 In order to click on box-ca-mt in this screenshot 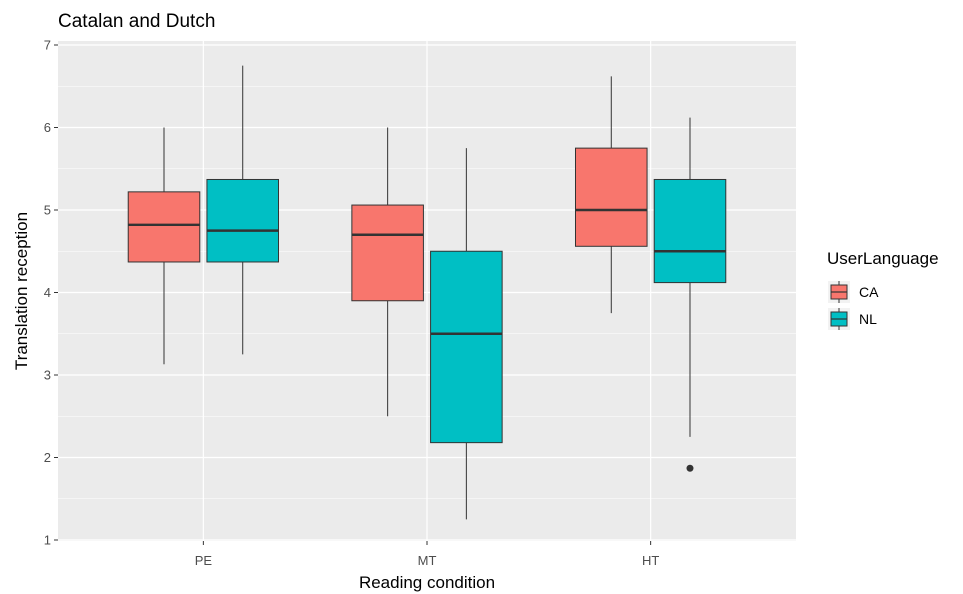, I will do `click(387, 272)`.